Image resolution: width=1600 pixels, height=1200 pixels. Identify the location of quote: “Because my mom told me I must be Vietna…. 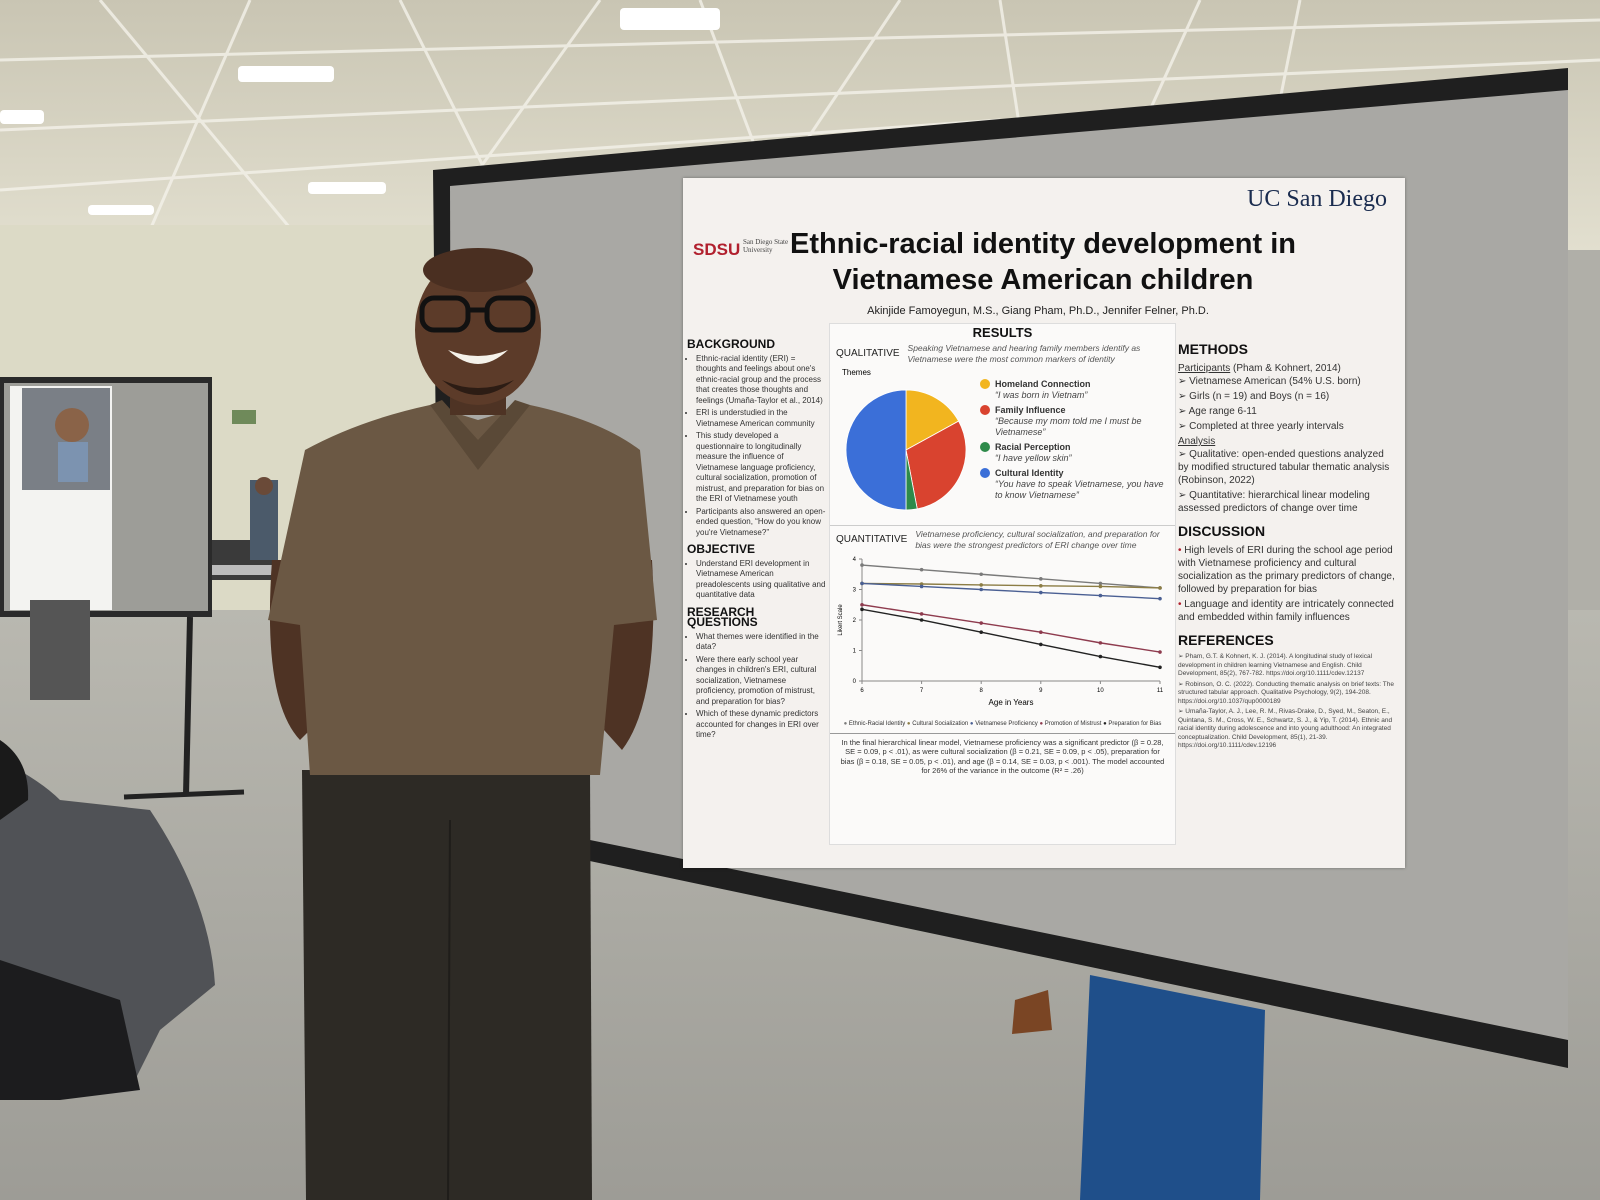
(1068, 426).